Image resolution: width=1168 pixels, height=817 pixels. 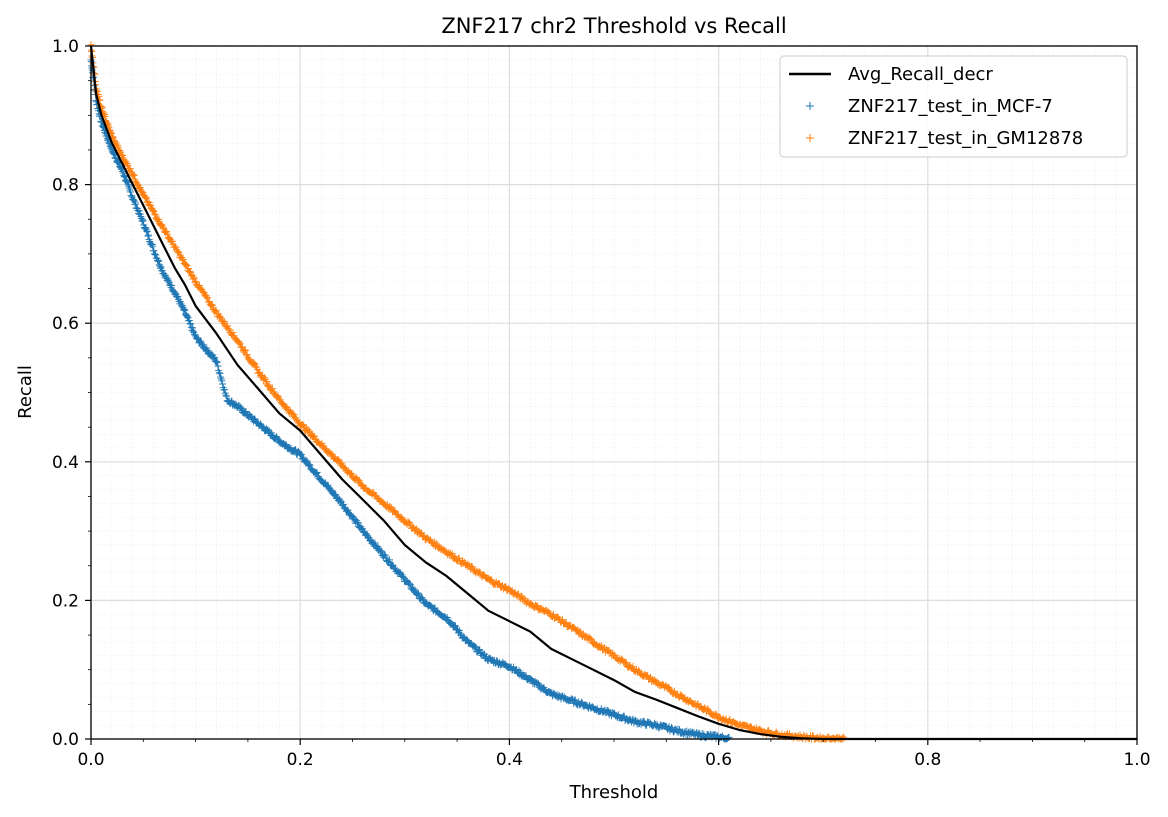 I want to click on legend-label-mcf7: ZNF217_test_in_MCF-7, so click(x=950, y=106).